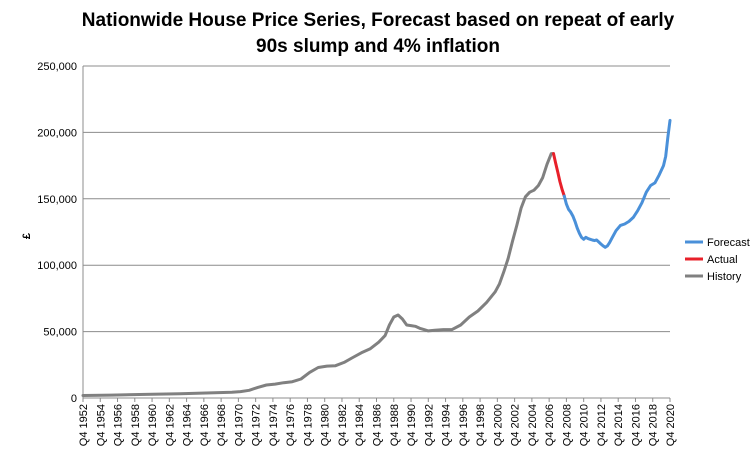 Image resolution: width=756 pixels, height=461 pixels. Describe the element at coordinates (516, 425) in the screenshot. I see `x-tick-label: Q4 2002` at that location.